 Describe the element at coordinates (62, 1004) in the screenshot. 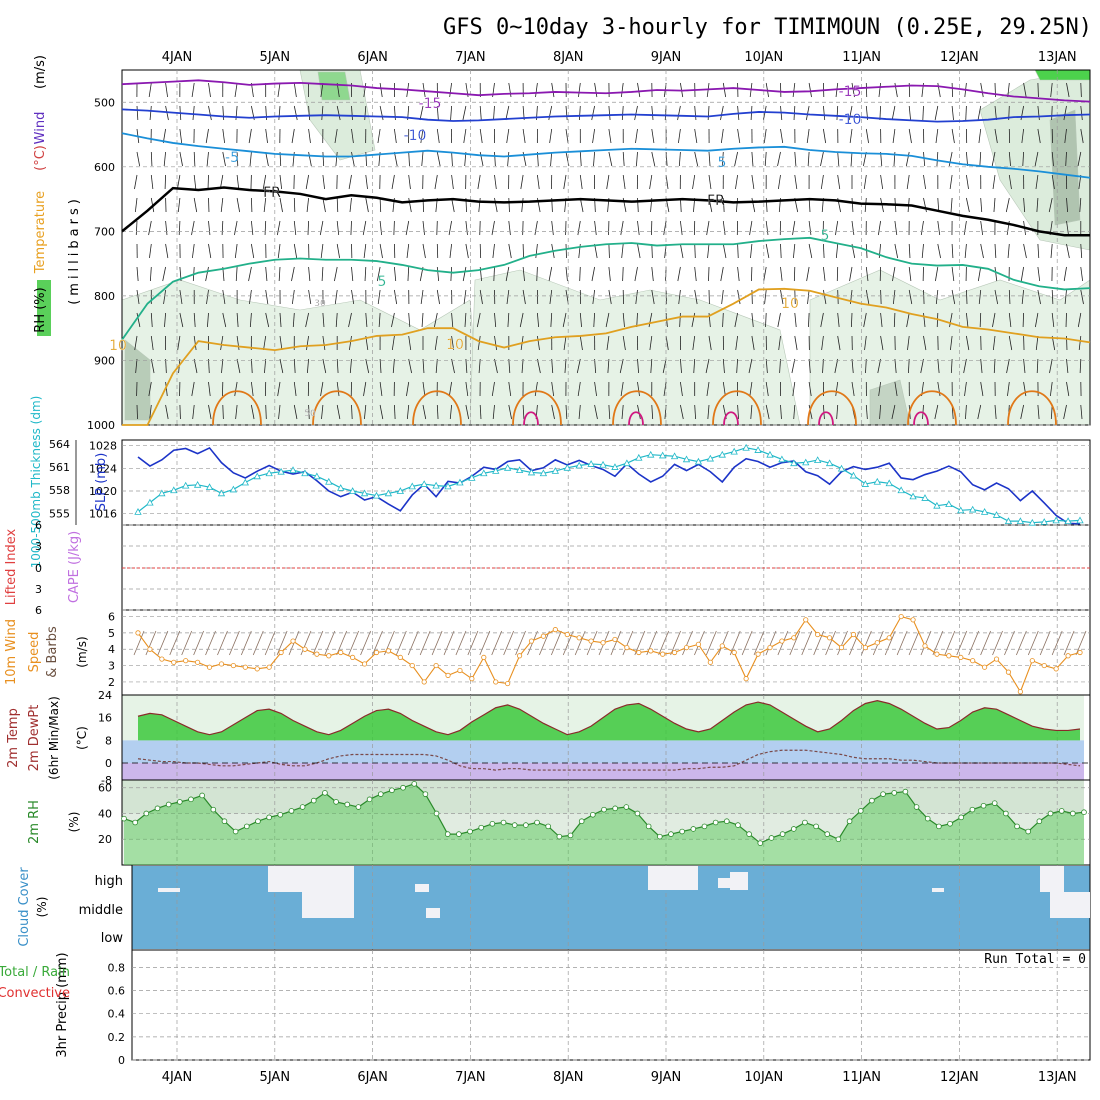

I see `precip-axis-label: 3hr Precip (mm)` at that location.